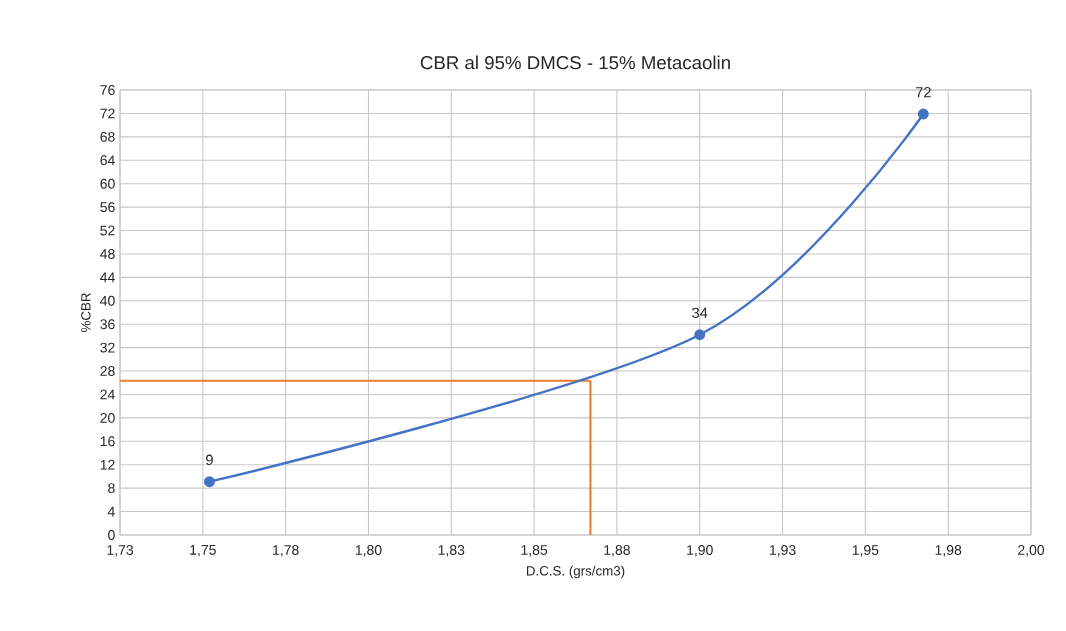 Image resolution: width=1066 pixels, height=631 pixels. Describe the element at coordinates (783, 551) in the screenshot. I see `x-tick-label: 1,93` at that location.